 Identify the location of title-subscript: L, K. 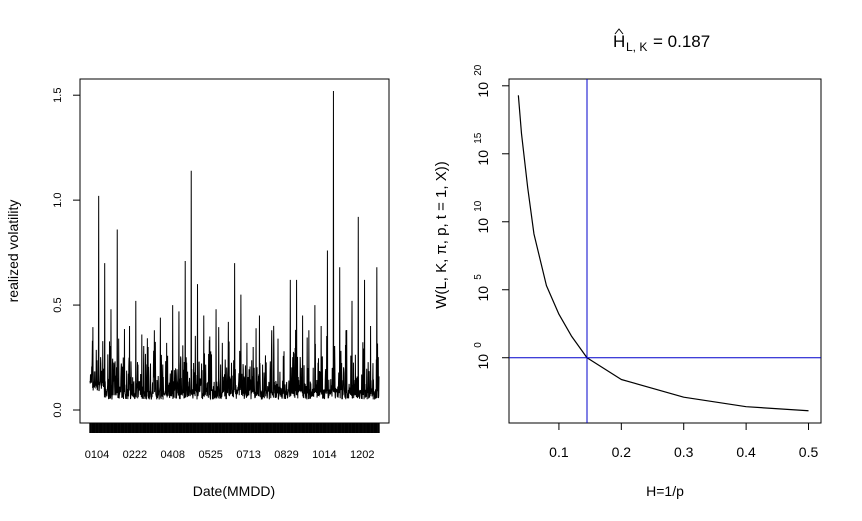
(636, 47).